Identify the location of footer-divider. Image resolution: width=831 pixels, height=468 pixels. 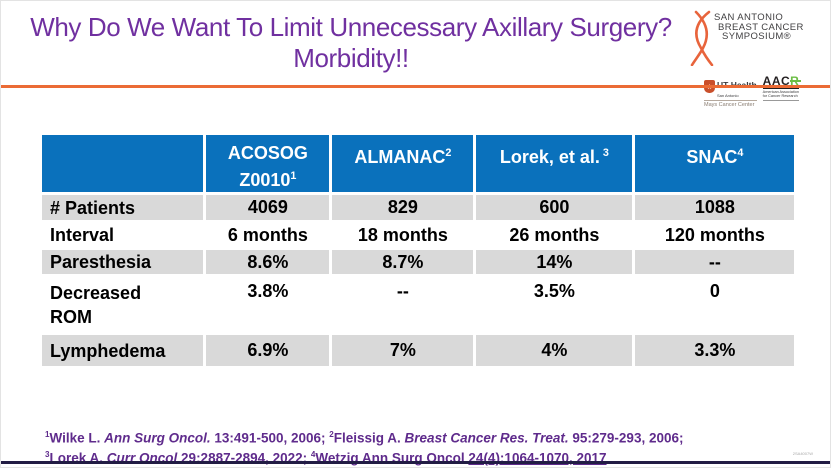
(415, 462).